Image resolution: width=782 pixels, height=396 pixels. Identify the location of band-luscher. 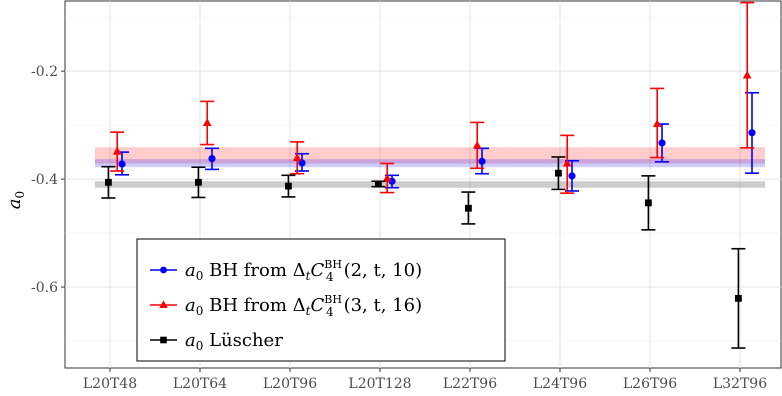
(430, 184).